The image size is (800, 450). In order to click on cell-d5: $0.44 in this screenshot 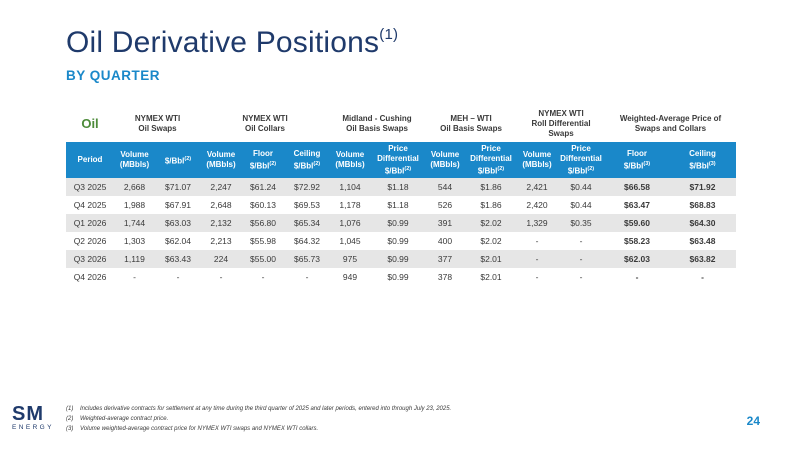, I will do `click(581, 205)`.